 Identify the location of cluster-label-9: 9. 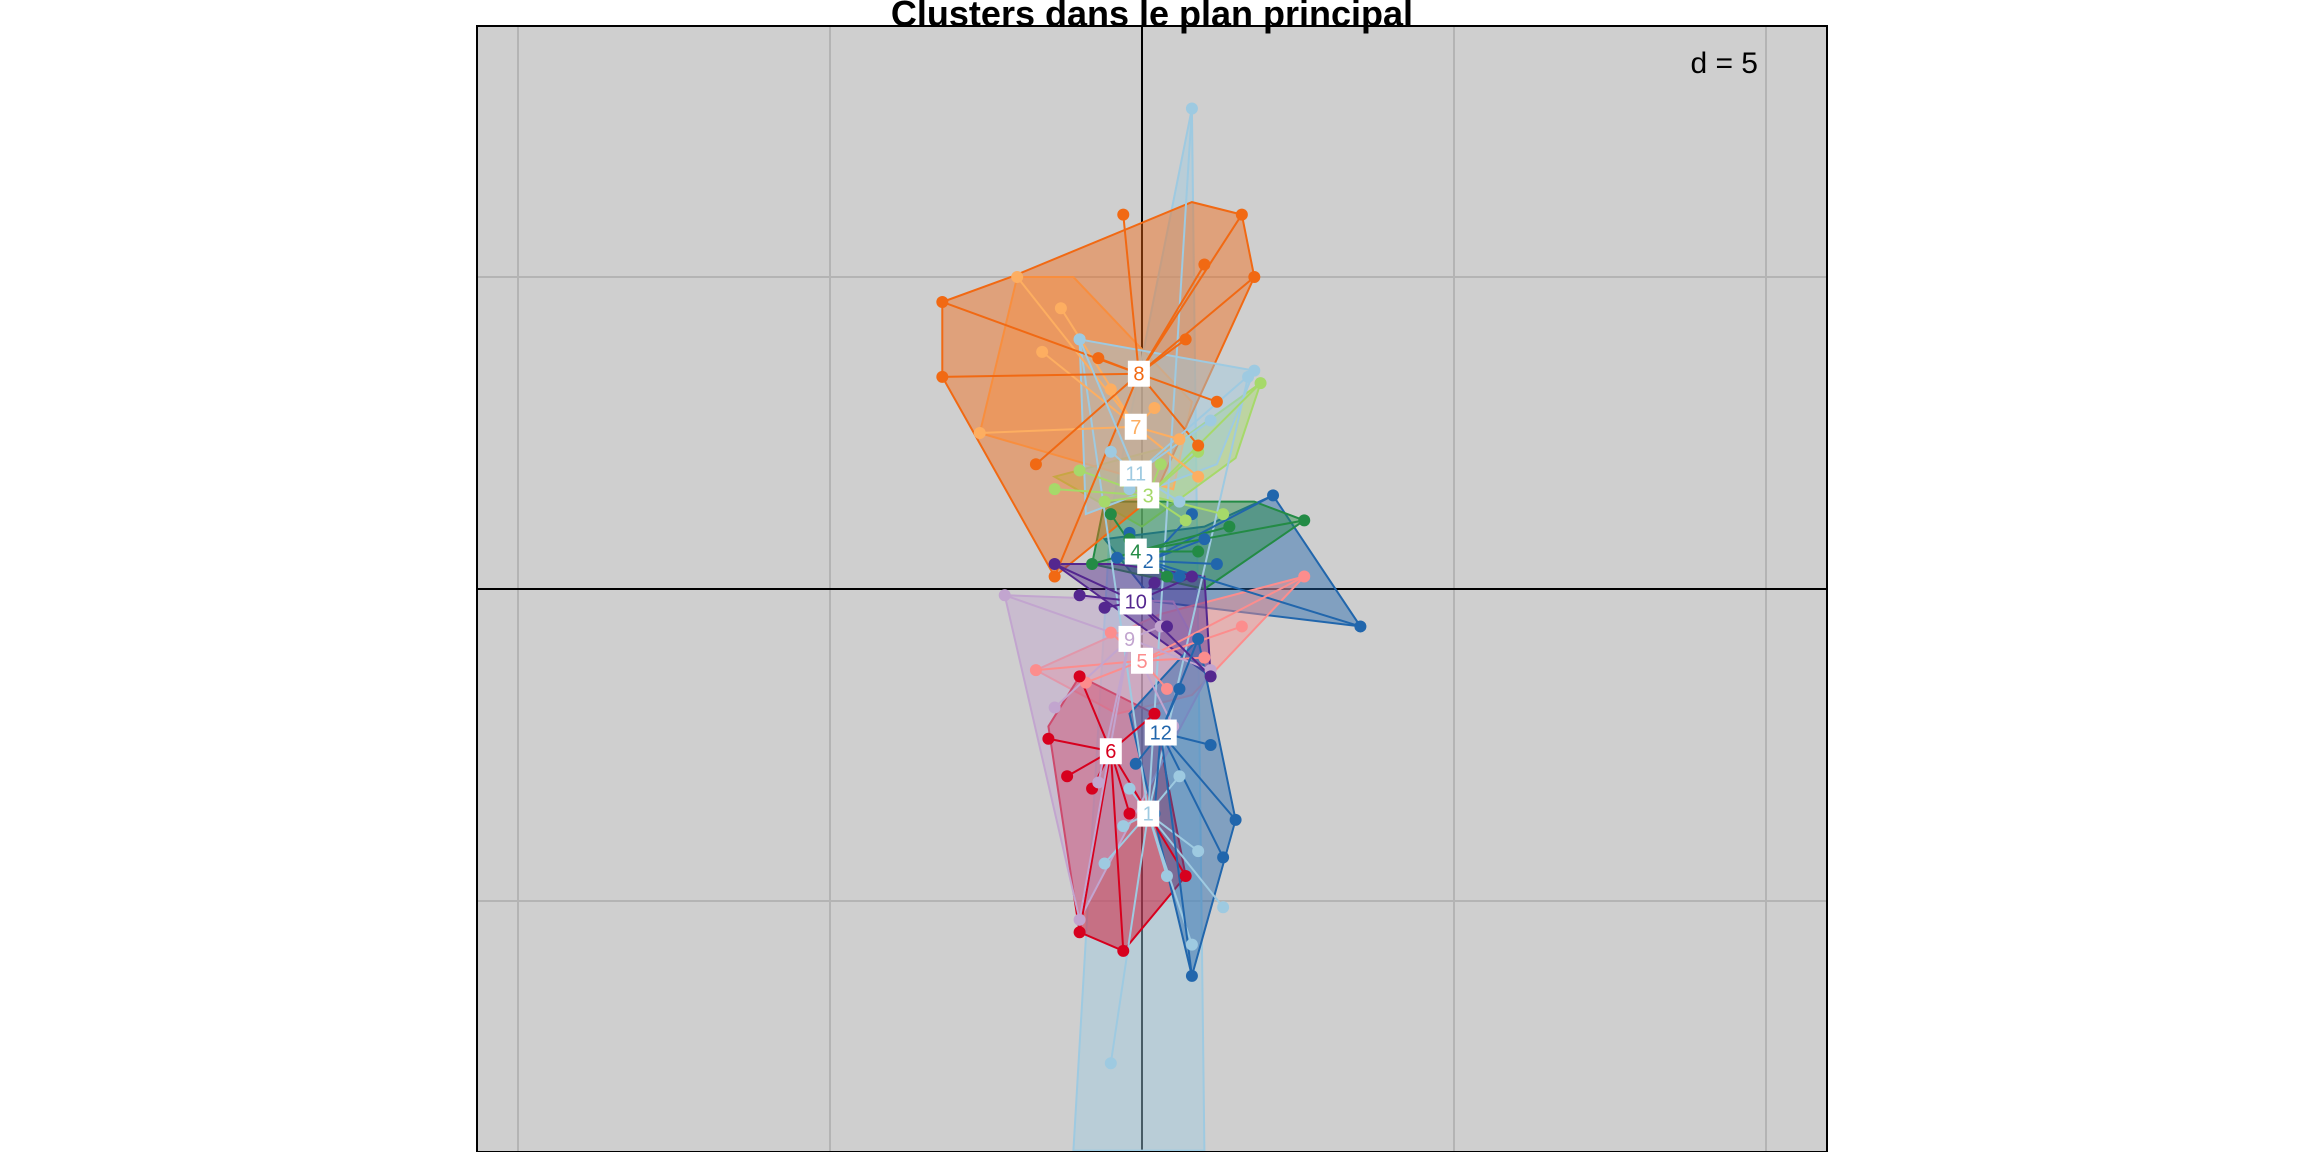
(1129, 640).